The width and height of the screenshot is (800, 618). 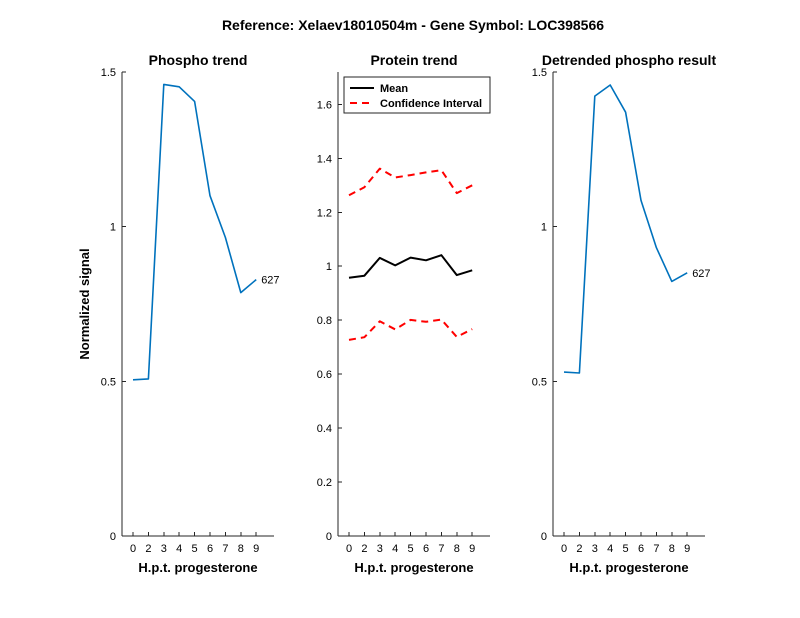 What do you see at coordinates (431, 104) in the screenshot?
I see `legend-entry-label: Confidence Interval` at bounding box center [431, 104].